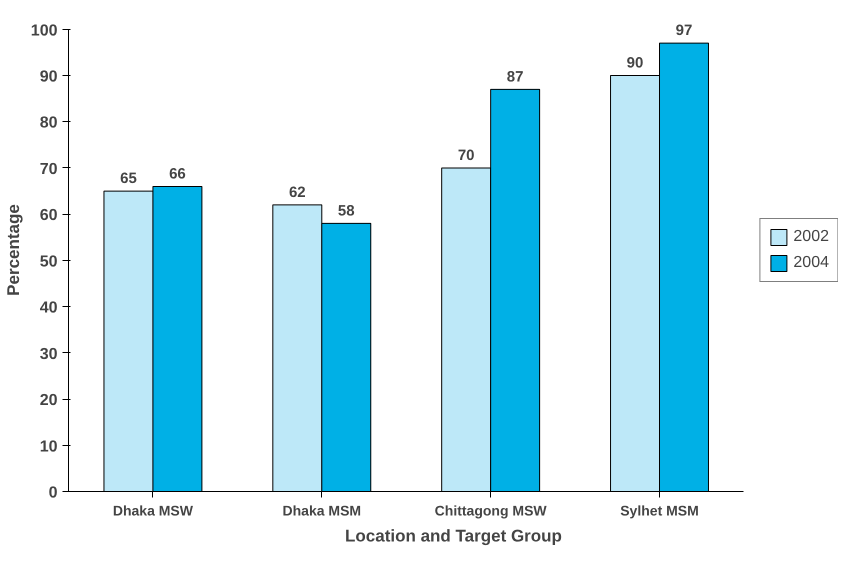  Describe the element at coordinates (322, 510) in the screenshot. I see `x-tick-label: Dhaka MSM` at that location.